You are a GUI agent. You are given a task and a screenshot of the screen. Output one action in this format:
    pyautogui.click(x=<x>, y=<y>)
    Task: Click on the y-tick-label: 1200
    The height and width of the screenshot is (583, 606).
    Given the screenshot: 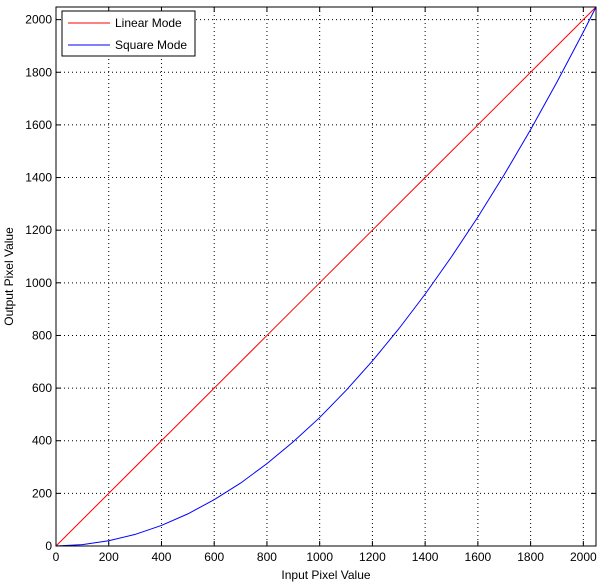 What is the action you would take?
    pyautogui.click(x=38, y=230)
    